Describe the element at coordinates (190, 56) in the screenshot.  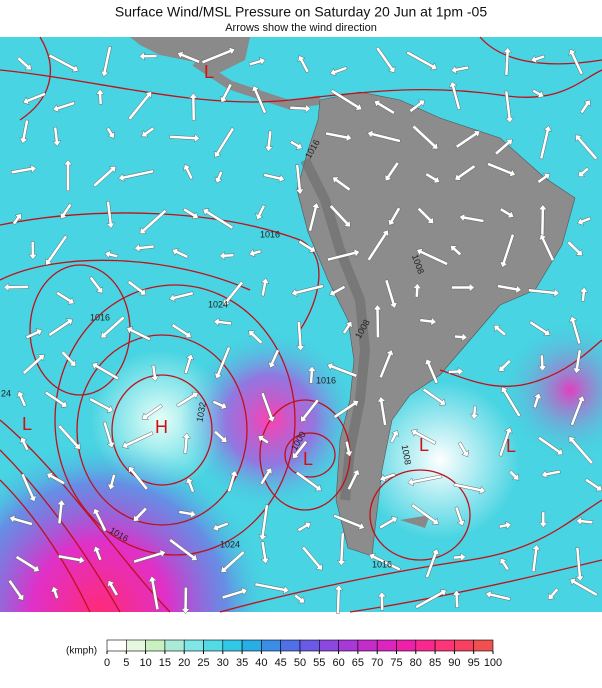
I see `land` at that location.